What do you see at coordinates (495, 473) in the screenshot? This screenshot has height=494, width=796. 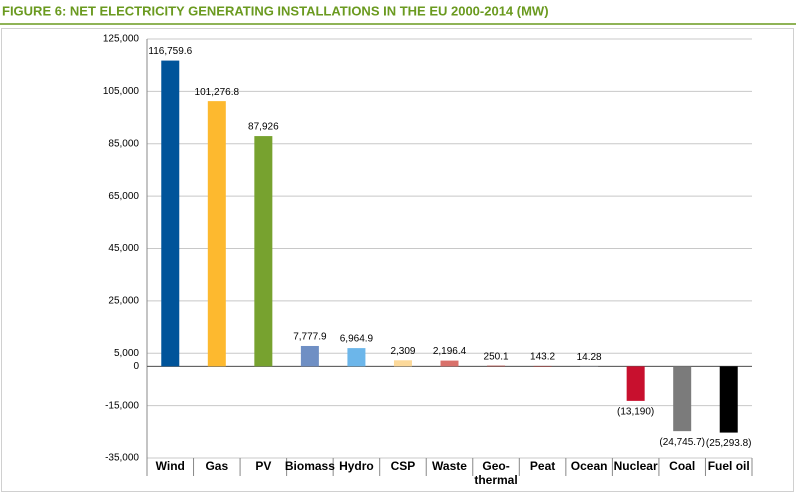 I see `x-tick-label: Geo-thermal` at bounding box center [495, 473].